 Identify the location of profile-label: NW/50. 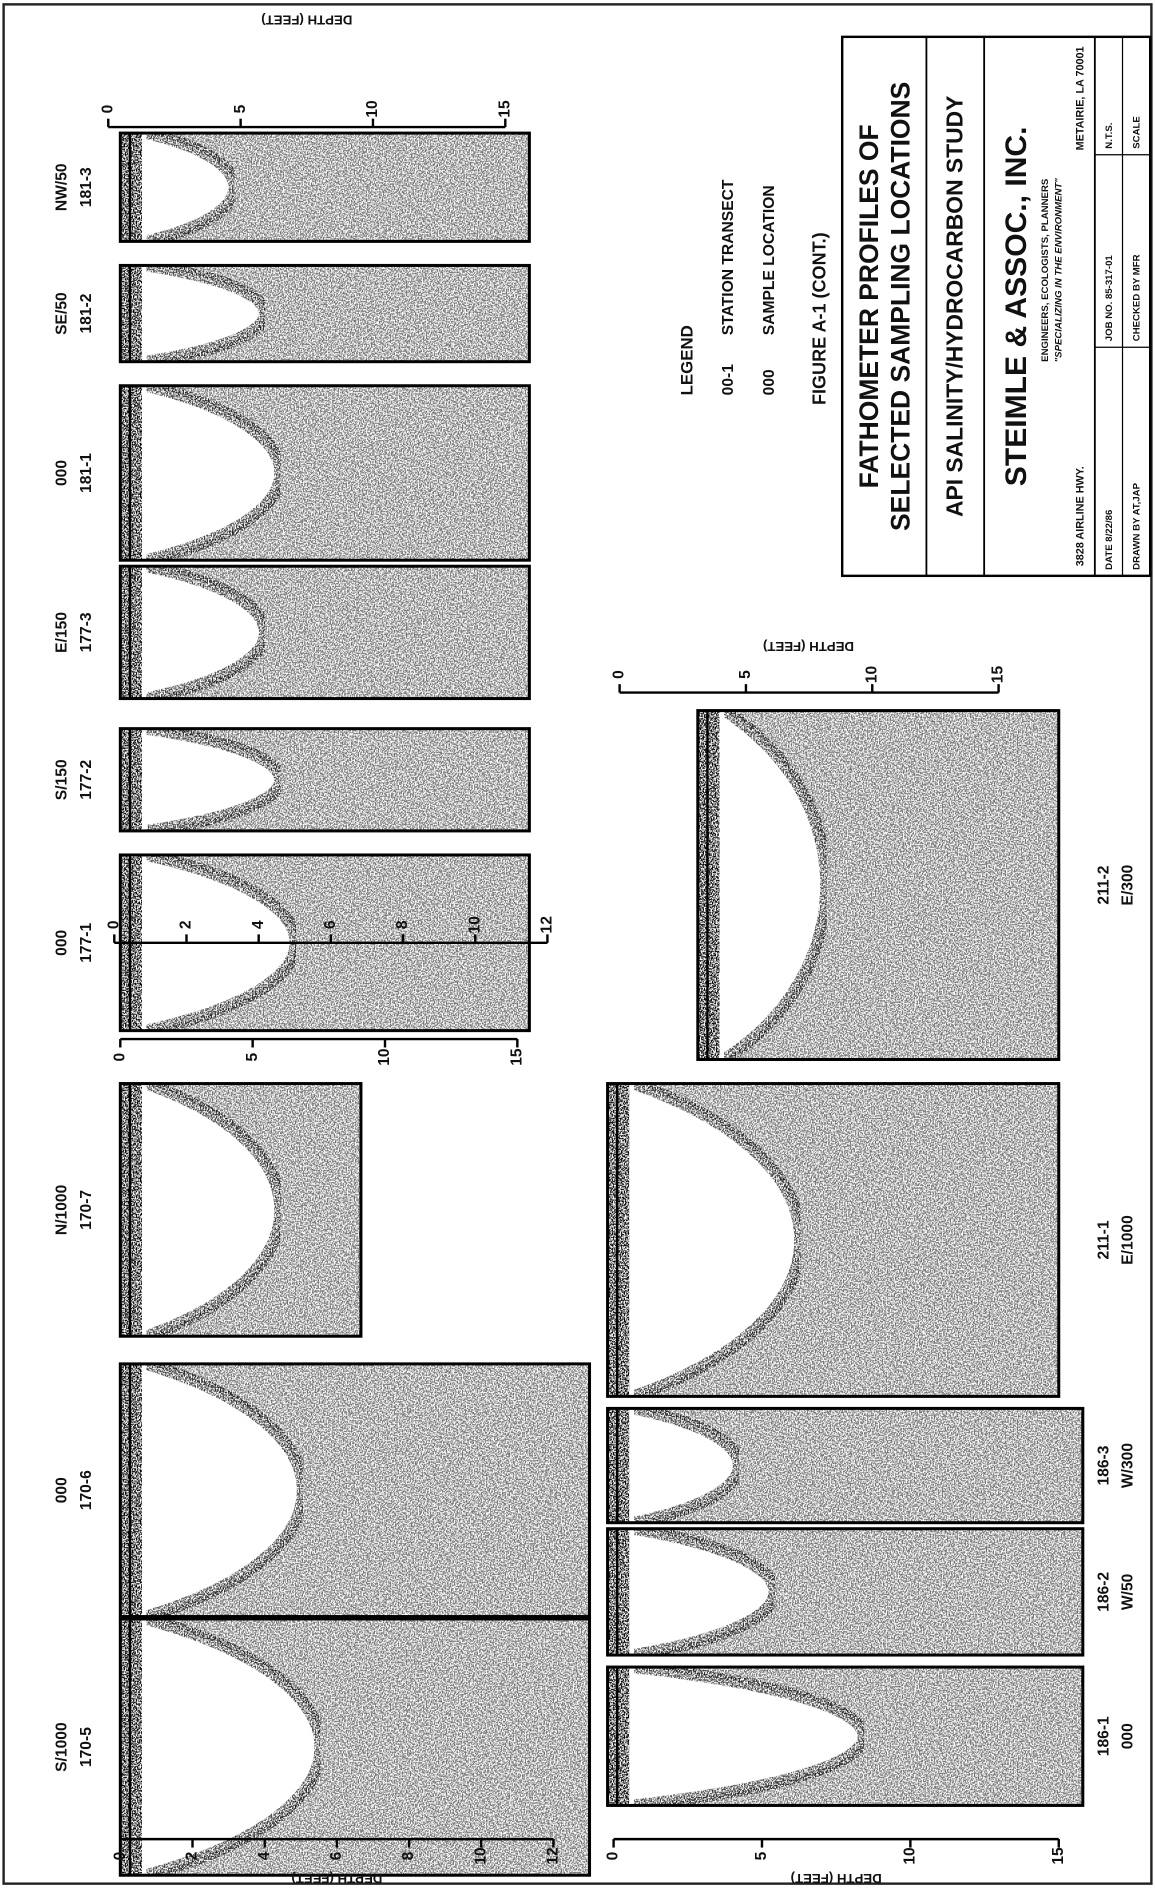
(62, 187).